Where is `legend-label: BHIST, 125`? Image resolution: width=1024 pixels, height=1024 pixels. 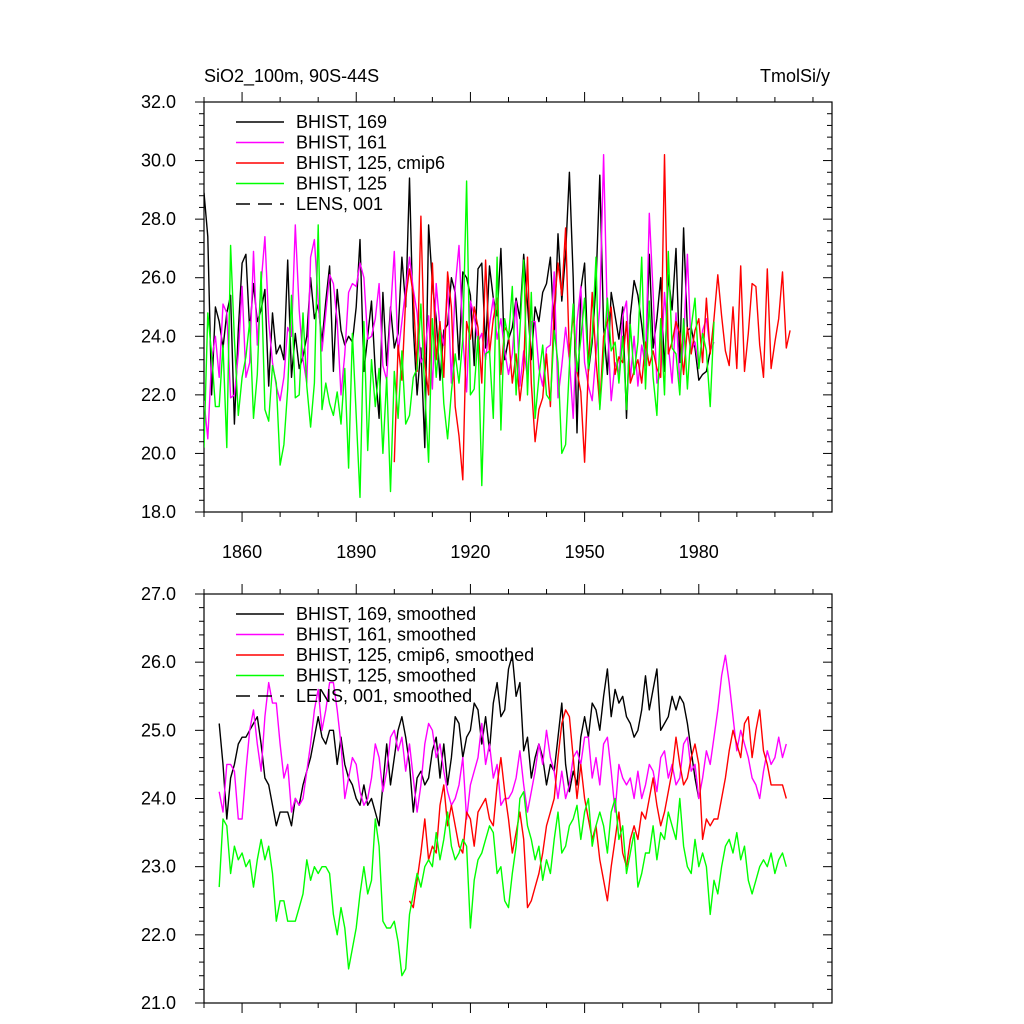 legend-label: BHIST, 125 is located at coordinates (341, 184).